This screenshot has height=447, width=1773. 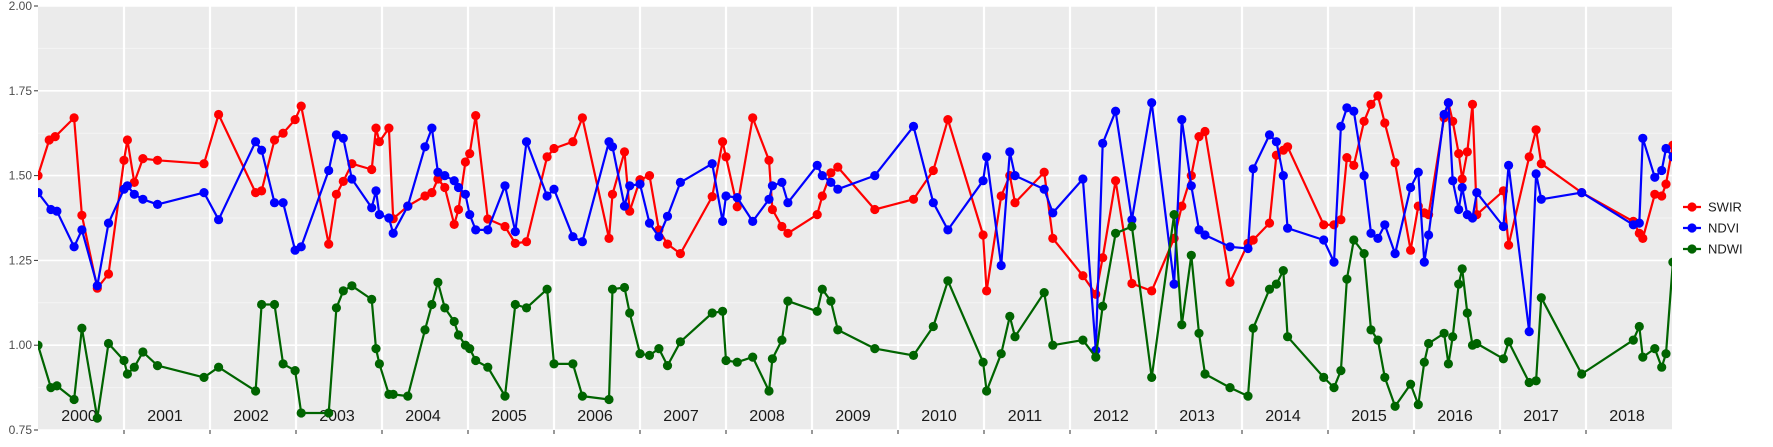 What do you see at coordinates (1197, 416) in the screenshot?
I see `year-label: 2013` at bounding box center [1197, 416].